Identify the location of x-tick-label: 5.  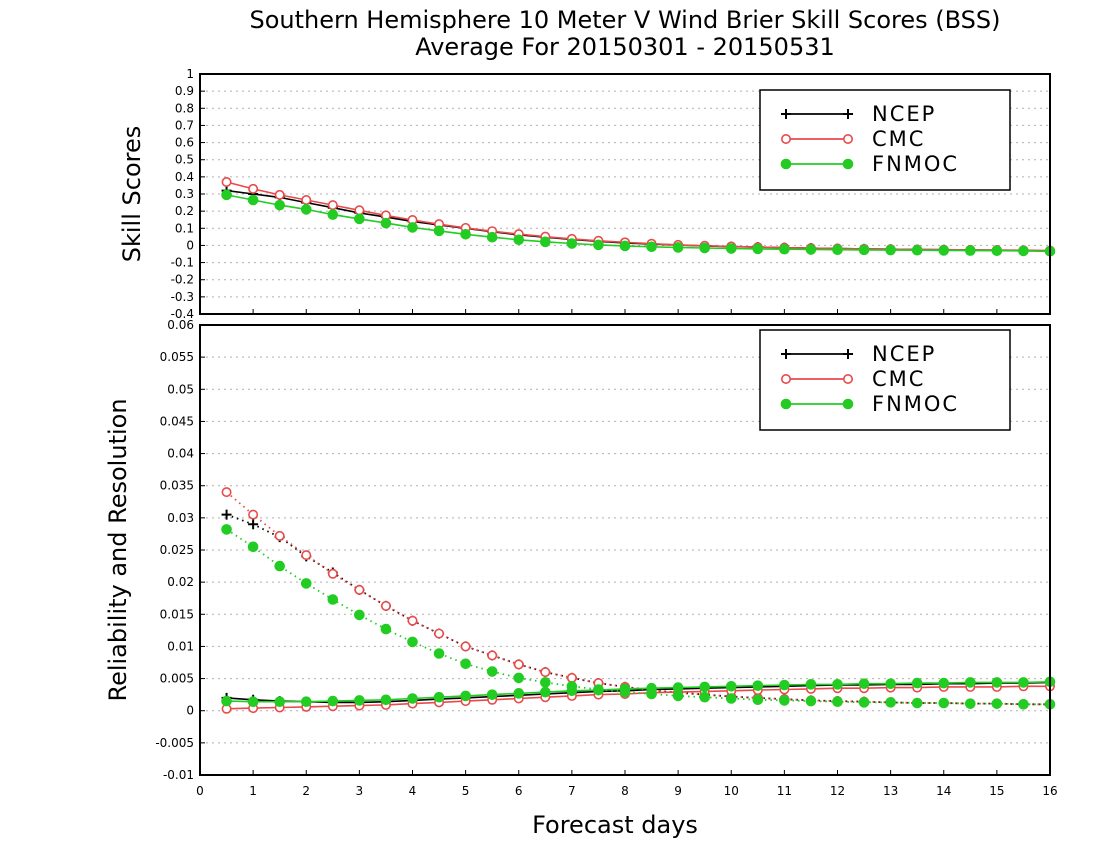
(466, 791).